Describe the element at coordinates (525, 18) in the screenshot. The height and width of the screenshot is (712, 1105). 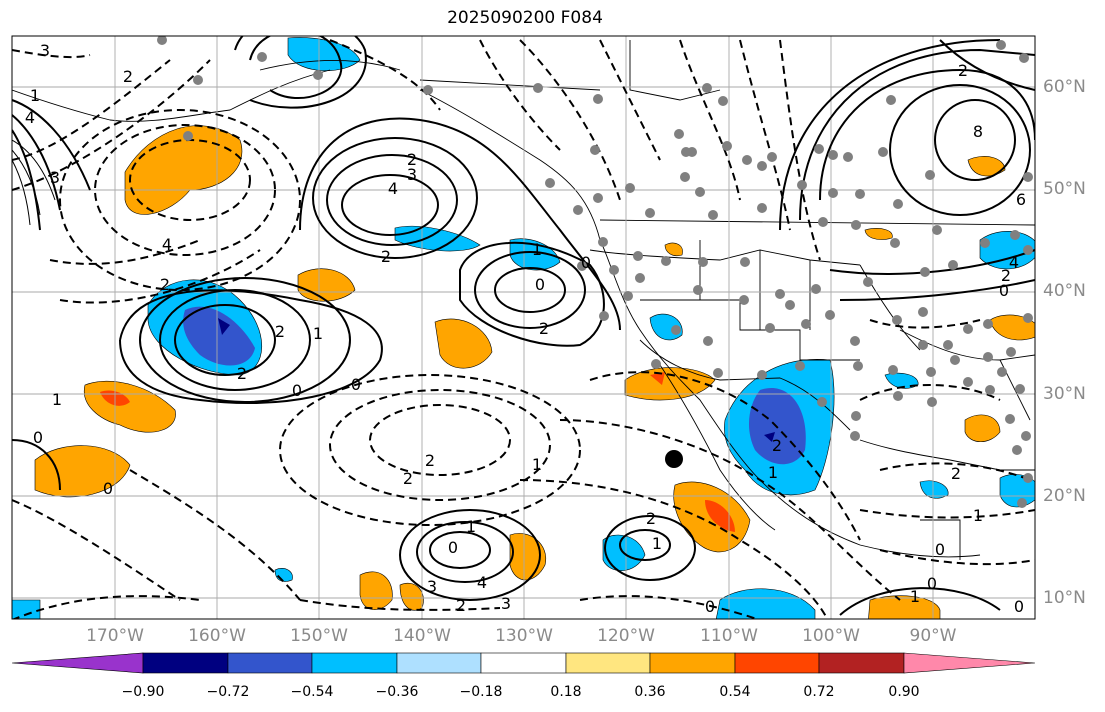
I see `map-title: 2025090200 F084` at that location.